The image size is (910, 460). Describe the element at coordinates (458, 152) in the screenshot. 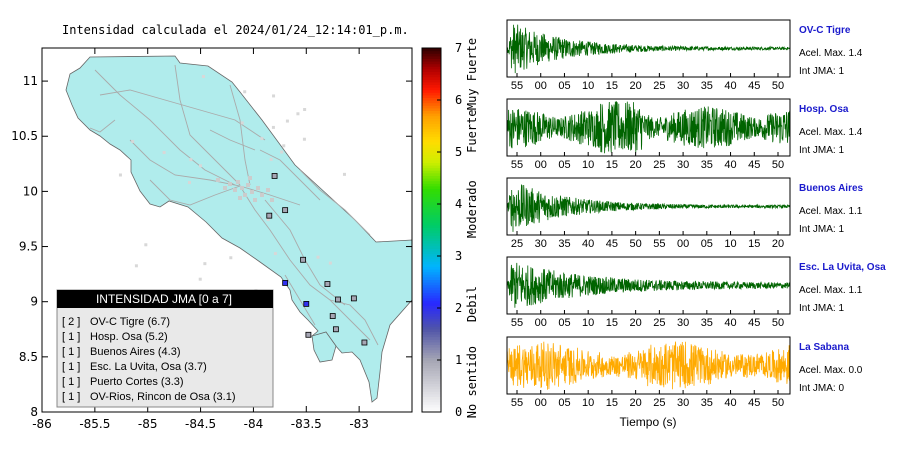

I see `colorbar-tick-label: 5` at that location.